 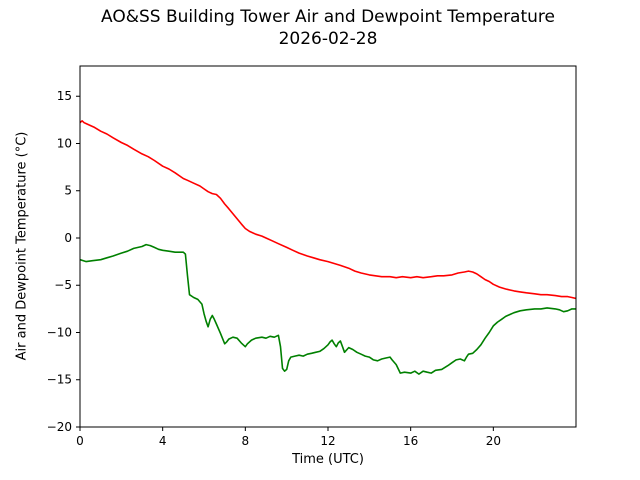 I want to click on x-tick-label: 20, so click(x=493, y=441).